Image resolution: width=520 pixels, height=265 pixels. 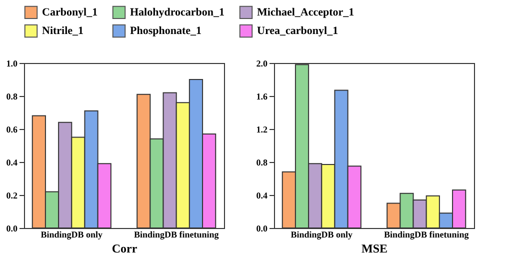 What do you see at coordinates (70, 12) in the screenshot?
I see `legend-label: Carbonyl_1` at bounding box center [70, 12].